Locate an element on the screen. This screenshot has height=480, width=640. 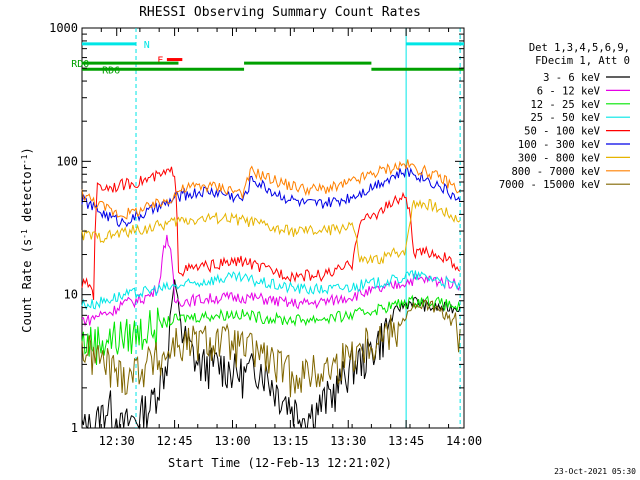
x-tick-label: 13:15 is located at coordinates (290, 441).